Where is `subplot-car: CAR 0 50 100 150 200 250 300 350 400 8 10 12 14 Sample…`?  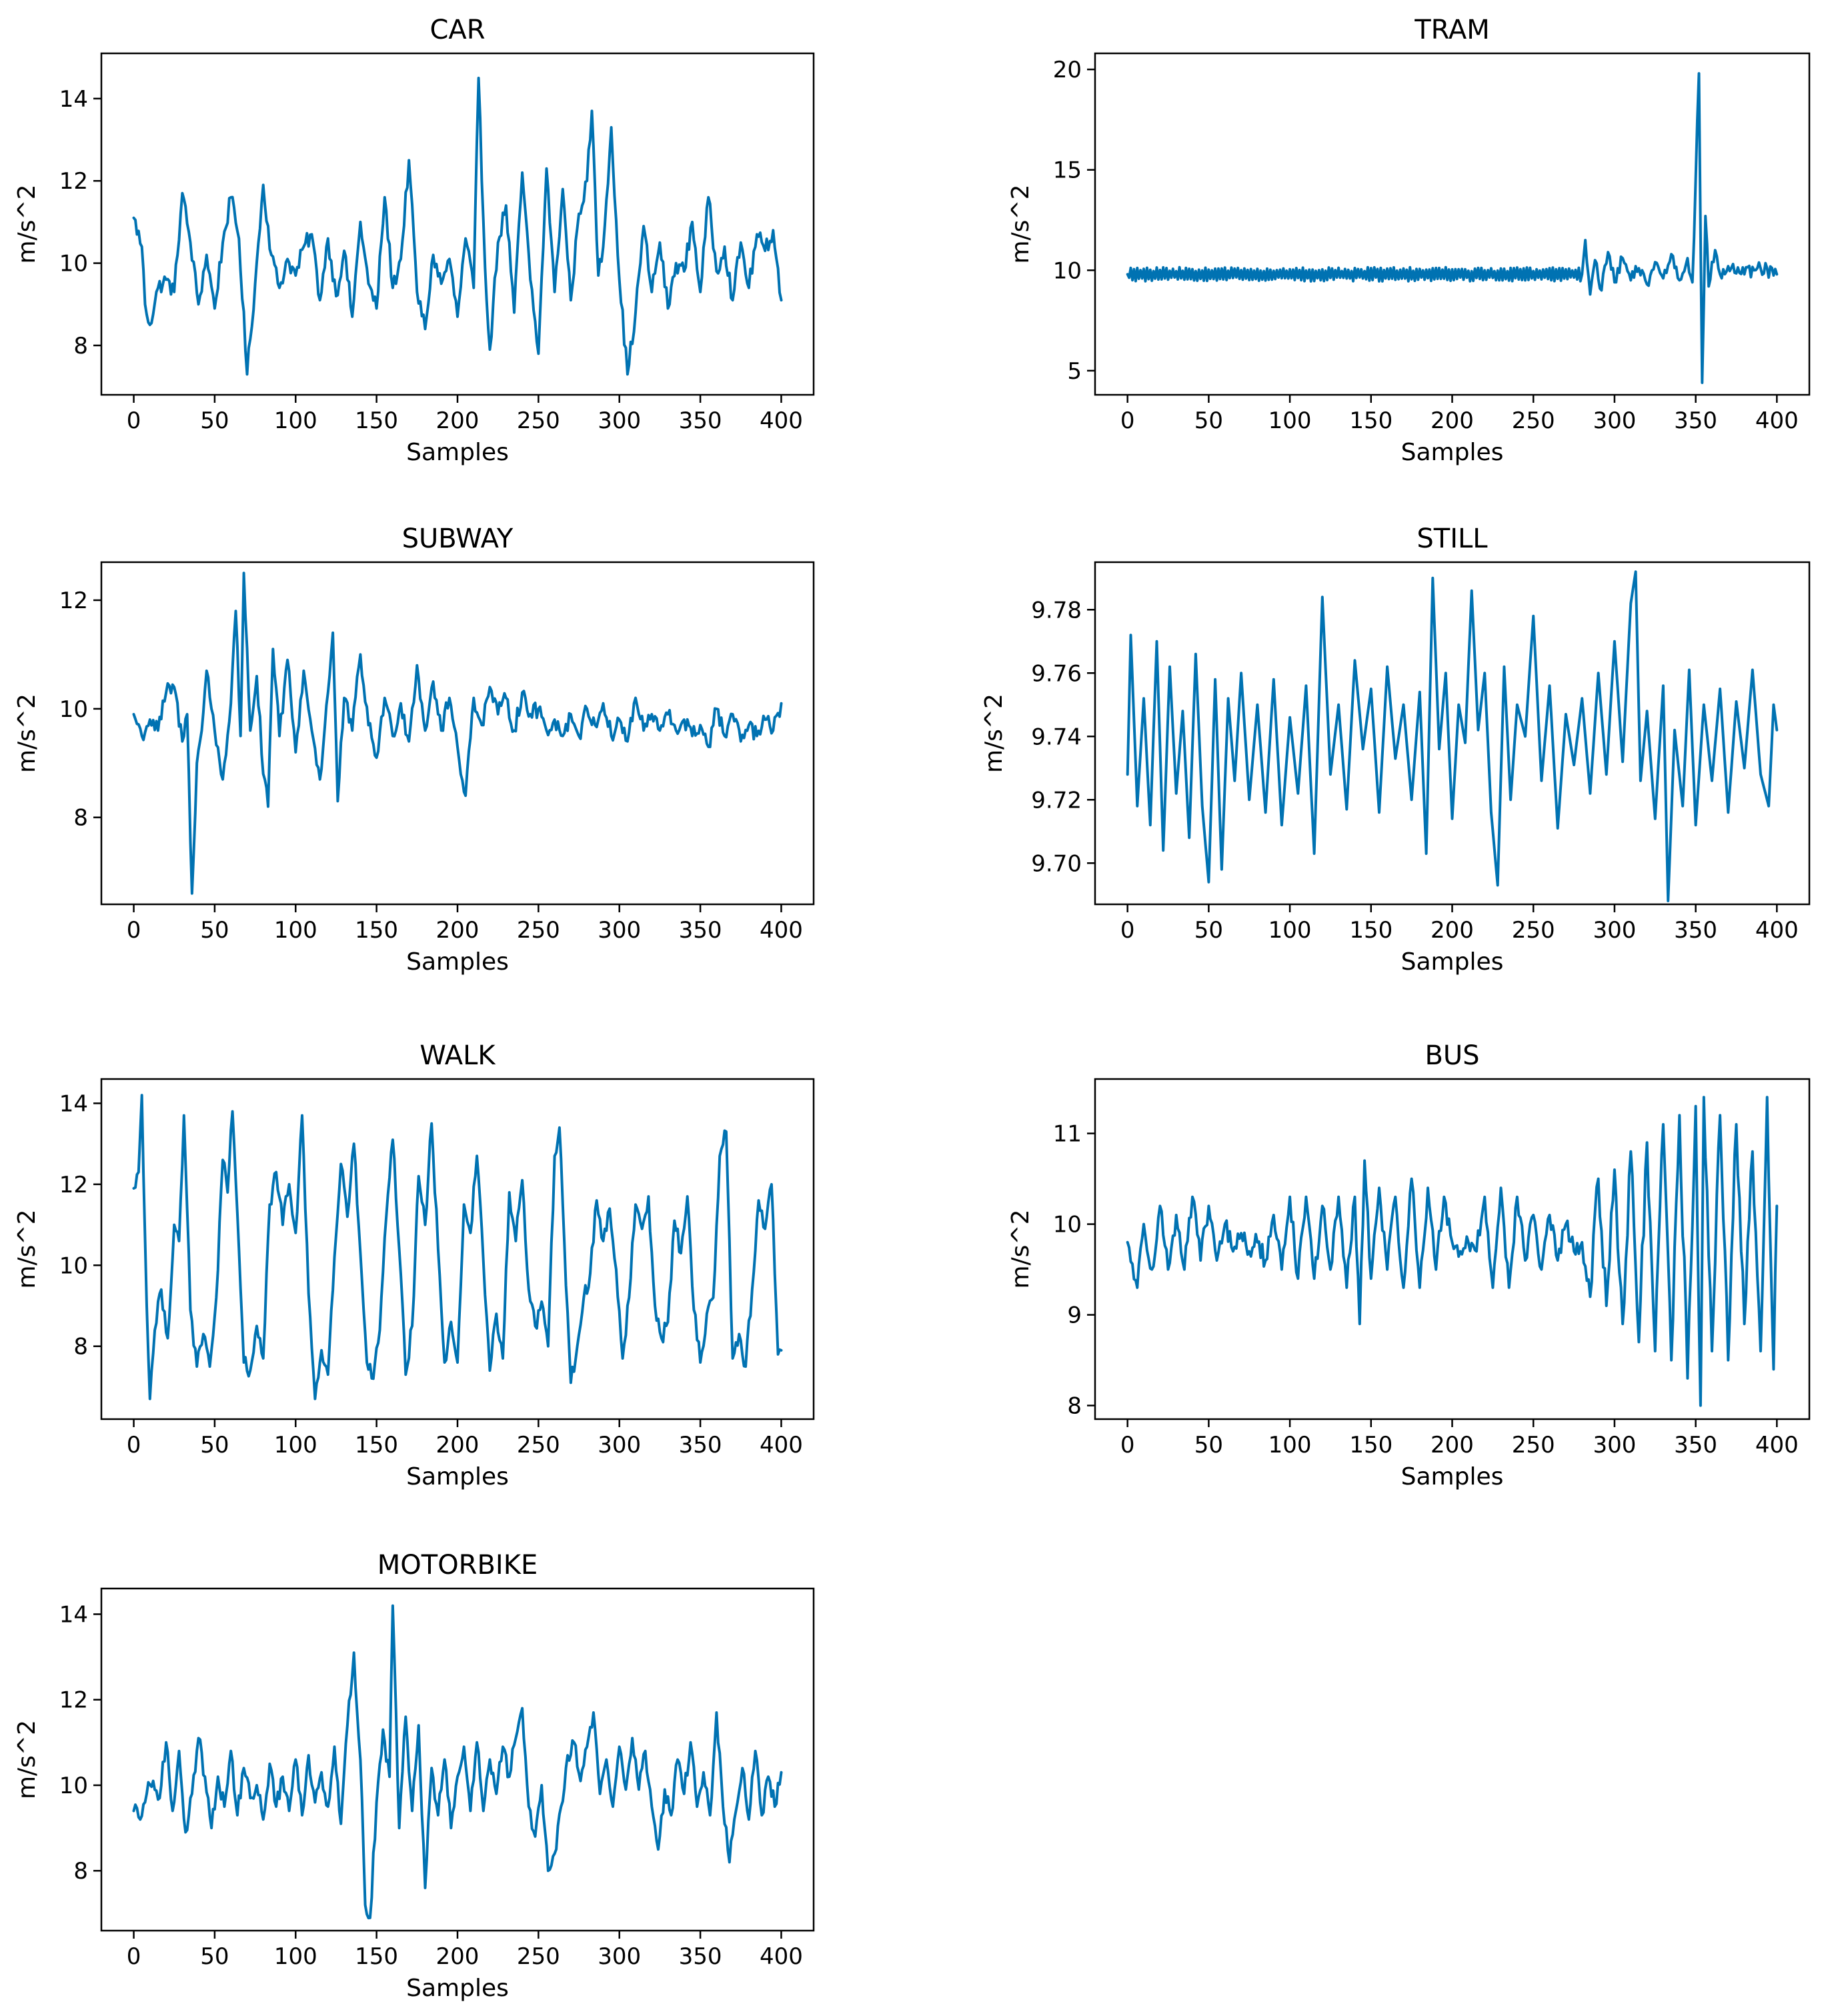
subplot-car: CAR 0 50 100 150 200 250 300 350 400 8 10 12 14 Sample… is located at coordinates (414, 240).